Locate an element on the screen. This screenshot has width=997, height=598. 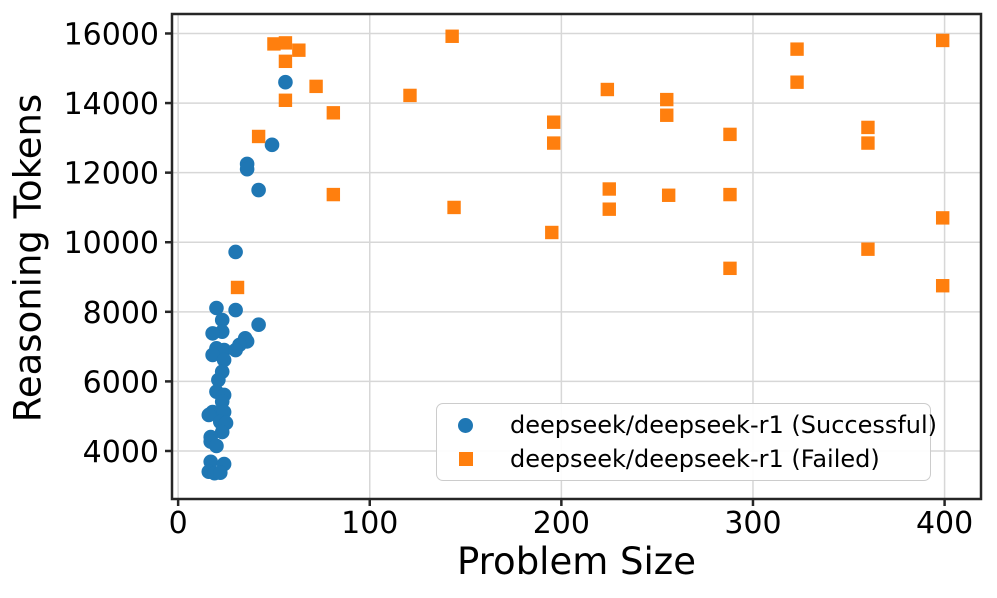
y-tick-label: 16000 is located at coordinates (111, 34).